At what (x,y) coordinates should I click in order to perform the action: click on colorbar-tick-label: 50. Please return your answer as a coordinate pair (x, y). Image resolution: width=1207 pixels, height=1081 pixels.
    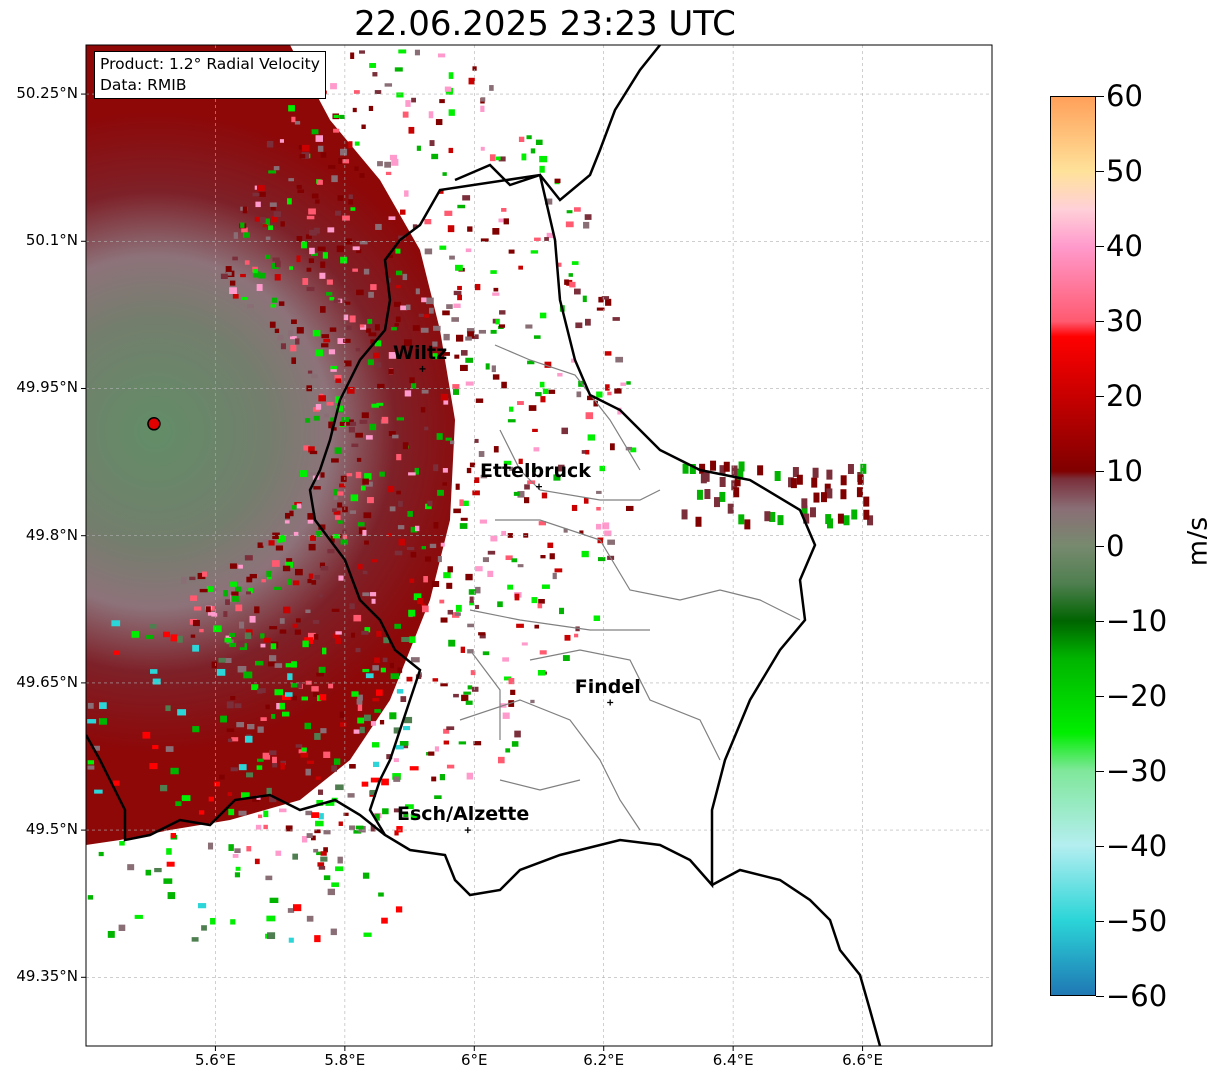
    Looking at the image, I should click on (1124, 171).